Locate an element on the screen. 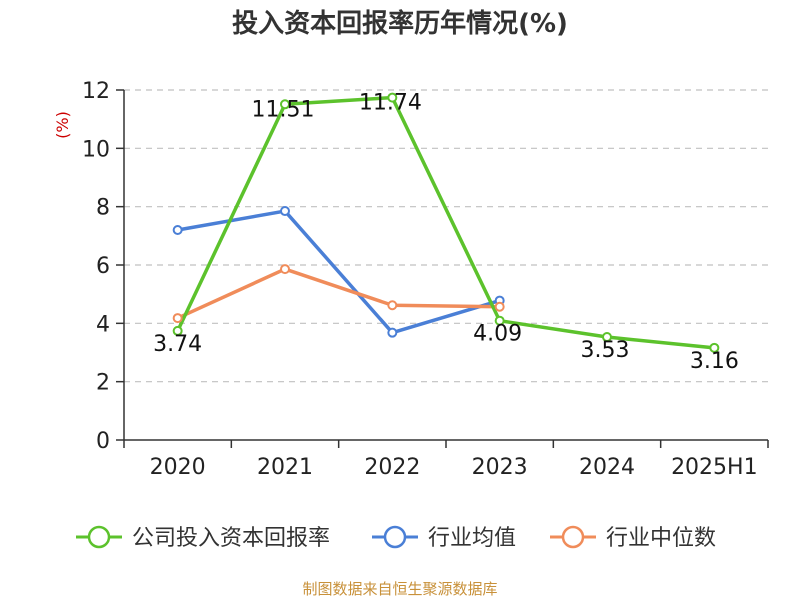 The image size is (800, 600). y-axis-label: (%) is located at coordinates (62, 125).